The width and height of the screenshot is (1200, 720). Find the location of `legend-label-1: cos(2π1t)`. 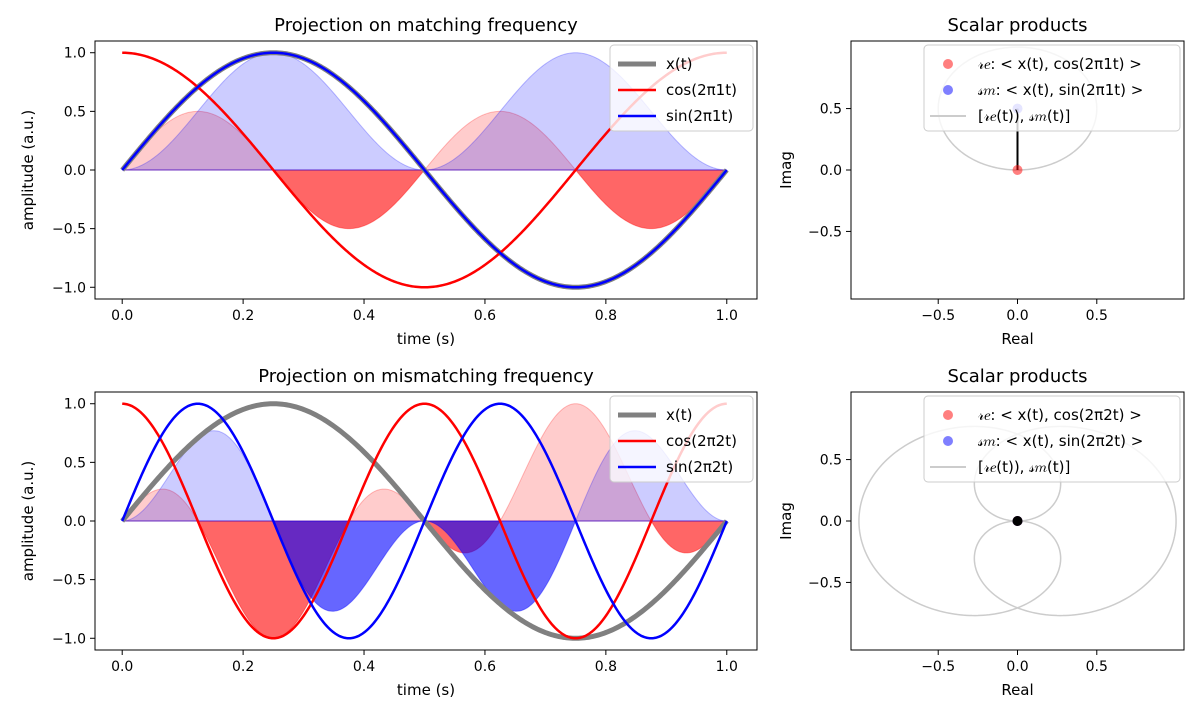

legend-label-1: cos(2π1t) is located at coordinates (701, 90).